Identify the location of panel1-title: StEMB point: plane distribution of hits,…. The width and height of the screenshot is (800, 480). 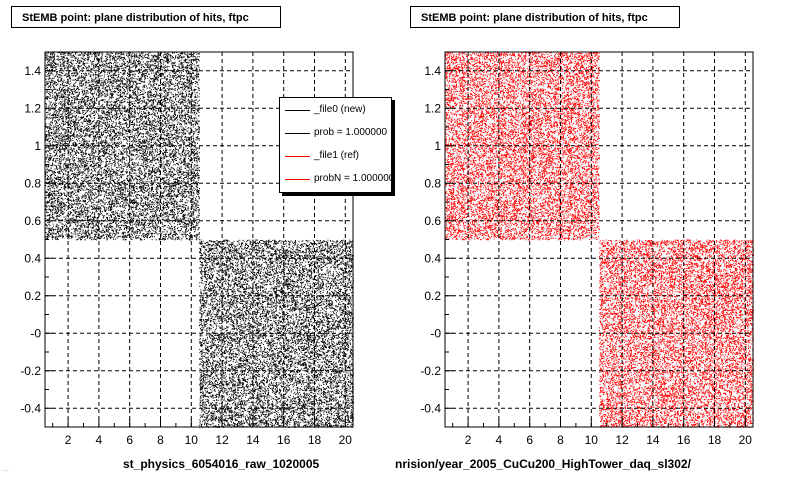
(146, 17).